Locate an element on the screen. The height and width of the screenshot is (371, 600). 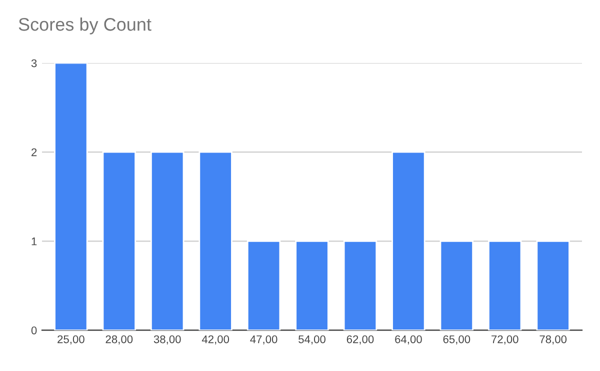
x-tick-label: 47,00 is located at coordinates (264, 340).